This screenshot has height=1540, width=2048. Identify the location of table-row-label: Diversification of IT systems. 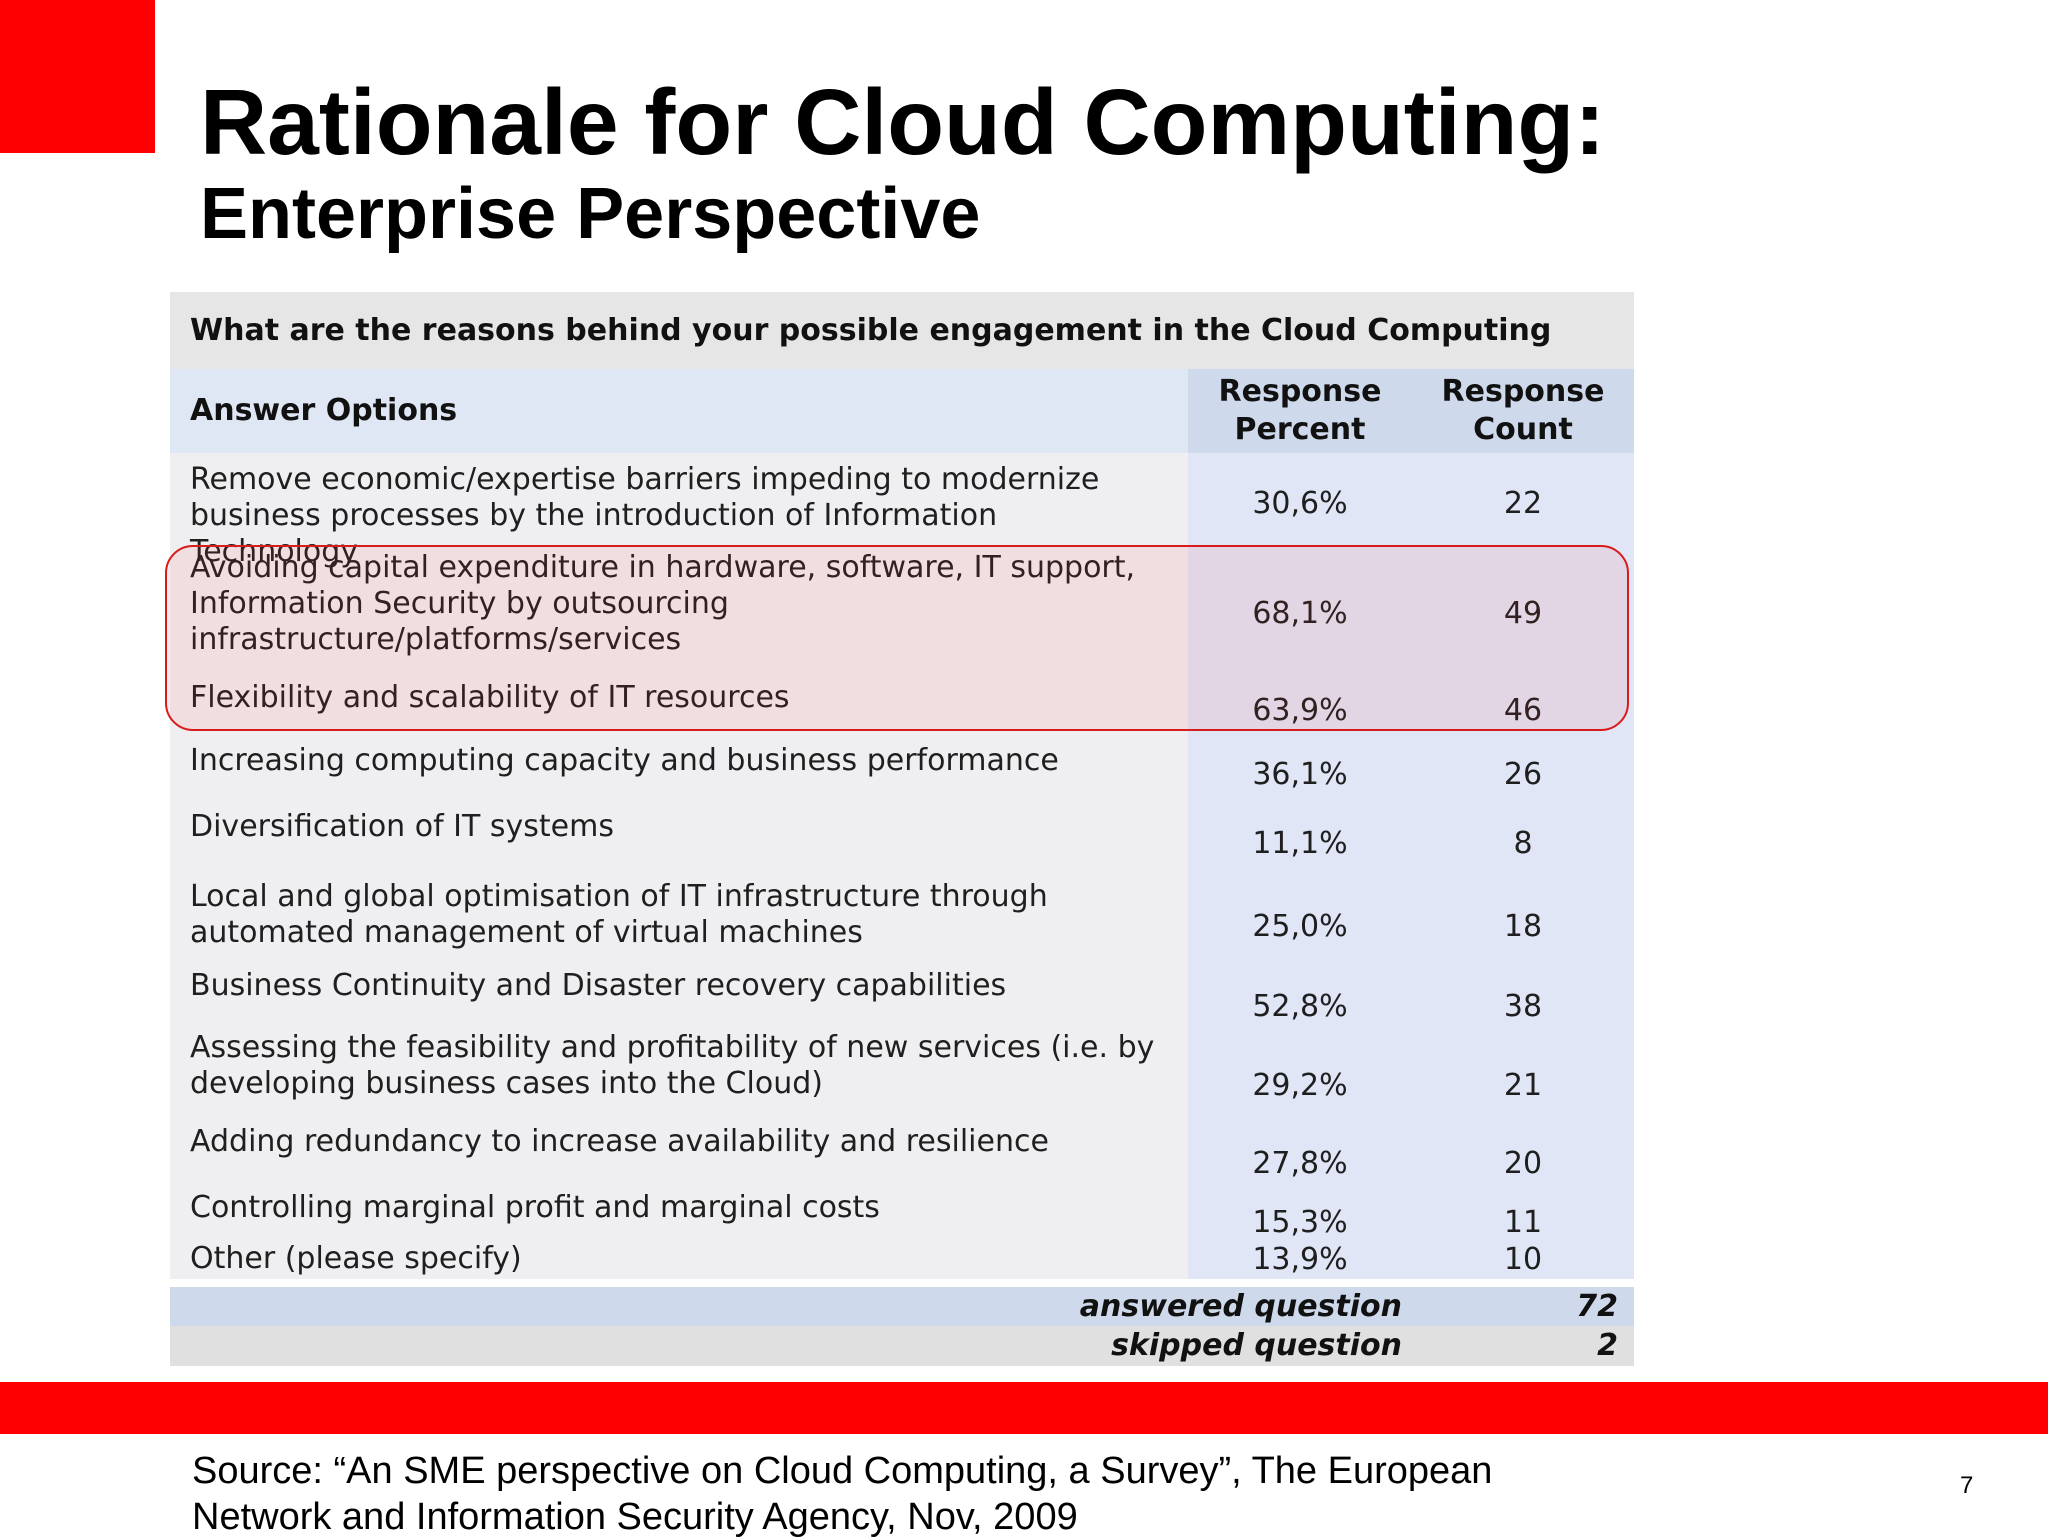
(680, 827).